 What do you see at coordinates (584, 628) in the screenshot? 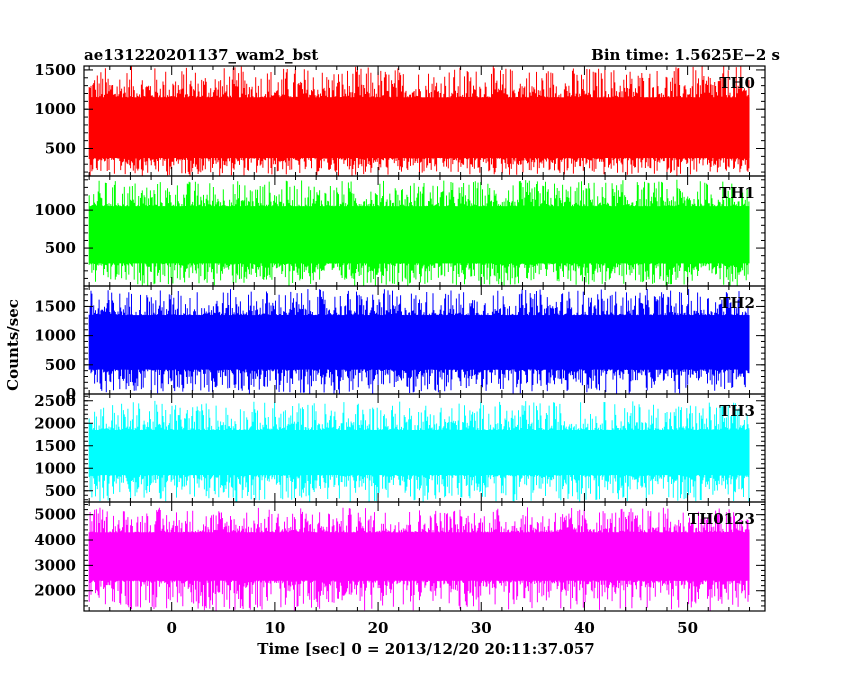
I see `x-tick-label: 40` at bounding box center [584, 628].